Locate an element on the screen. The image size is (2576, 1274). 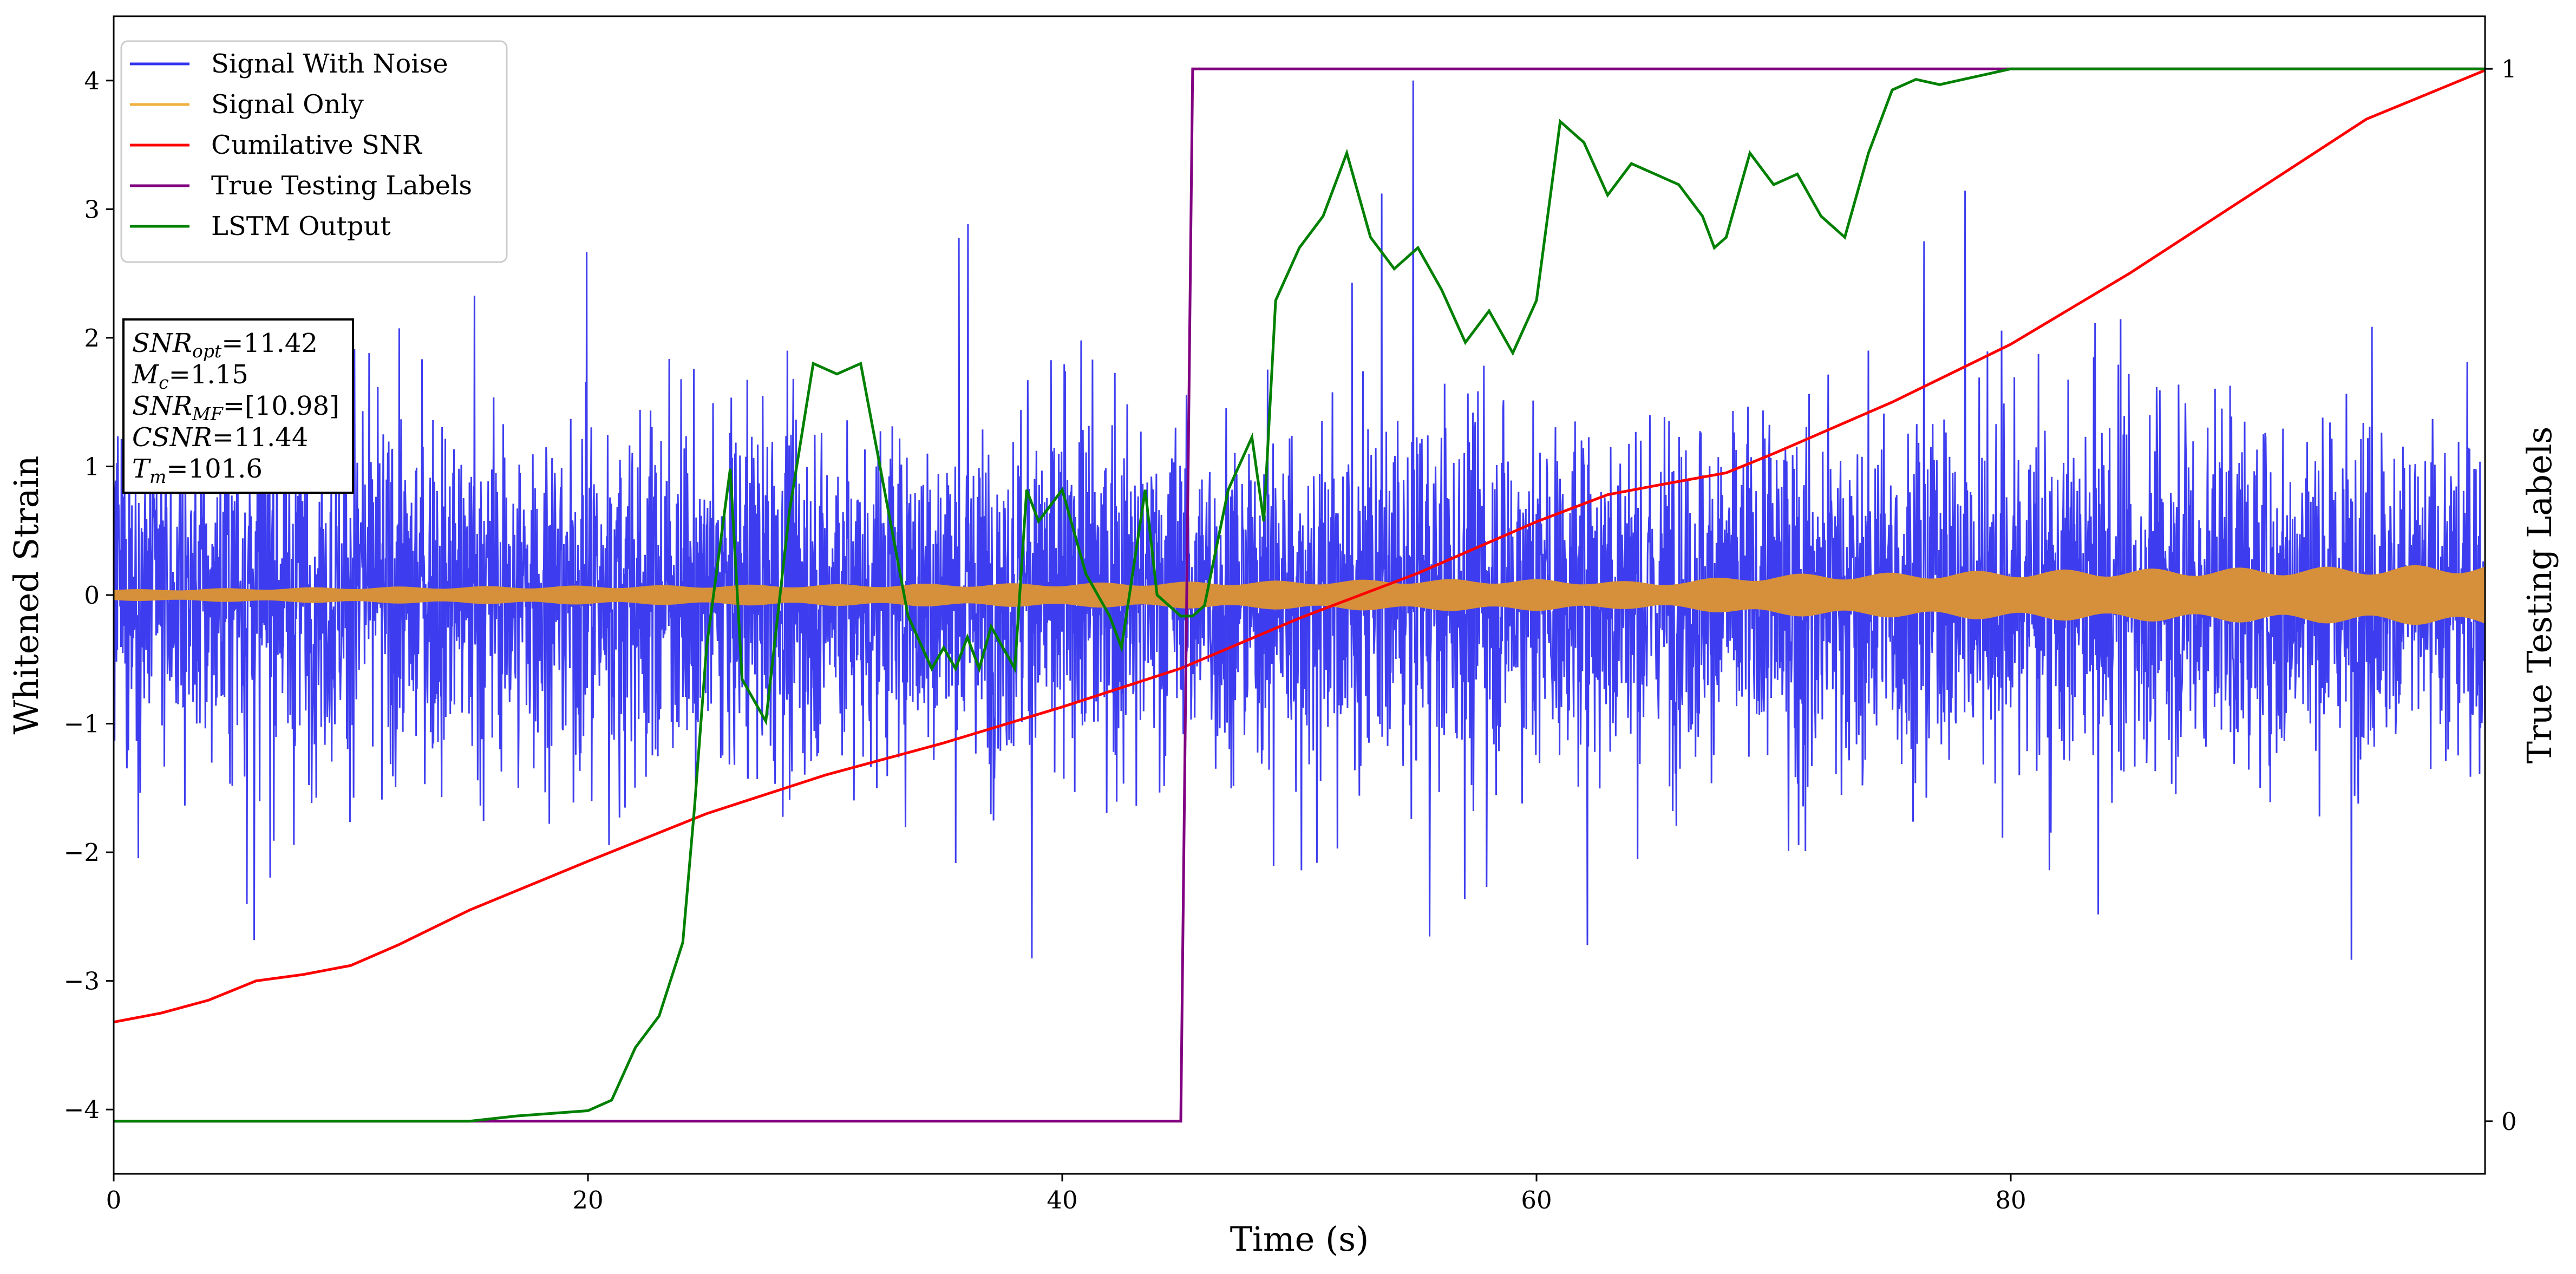
legend-frame is located at coordinates (314, 151).